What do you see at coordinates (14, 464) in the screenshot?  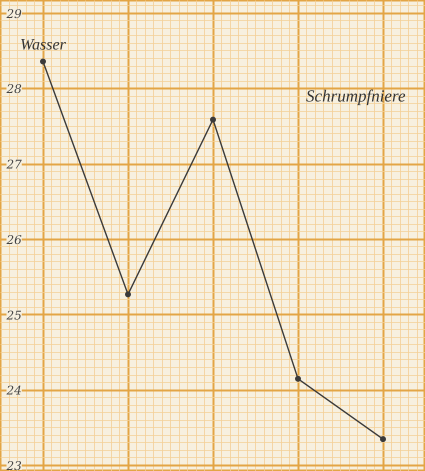 I see `y-tick-label: 23` at bounding box center [14, 464].